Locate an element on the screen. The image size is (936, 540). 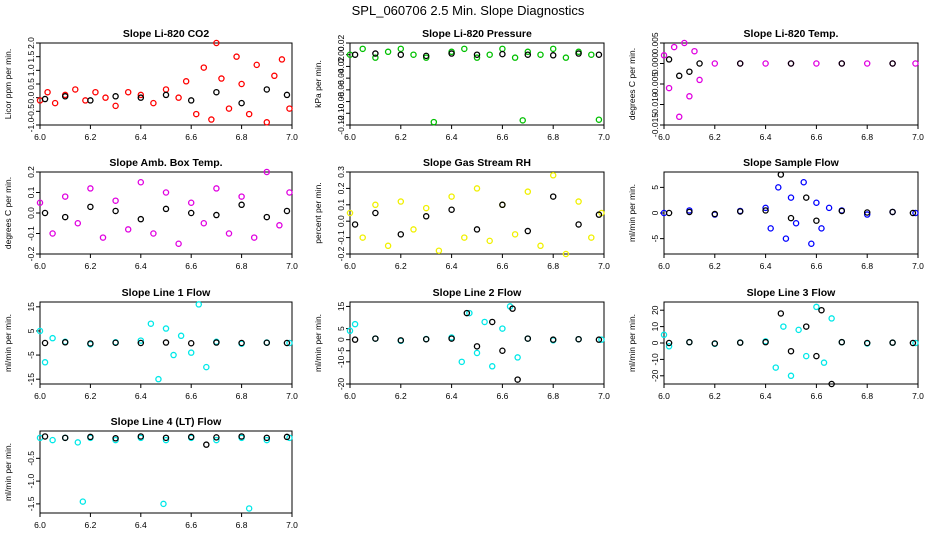
y-tick-label: -0.02 is located at coordinates (341, 66).